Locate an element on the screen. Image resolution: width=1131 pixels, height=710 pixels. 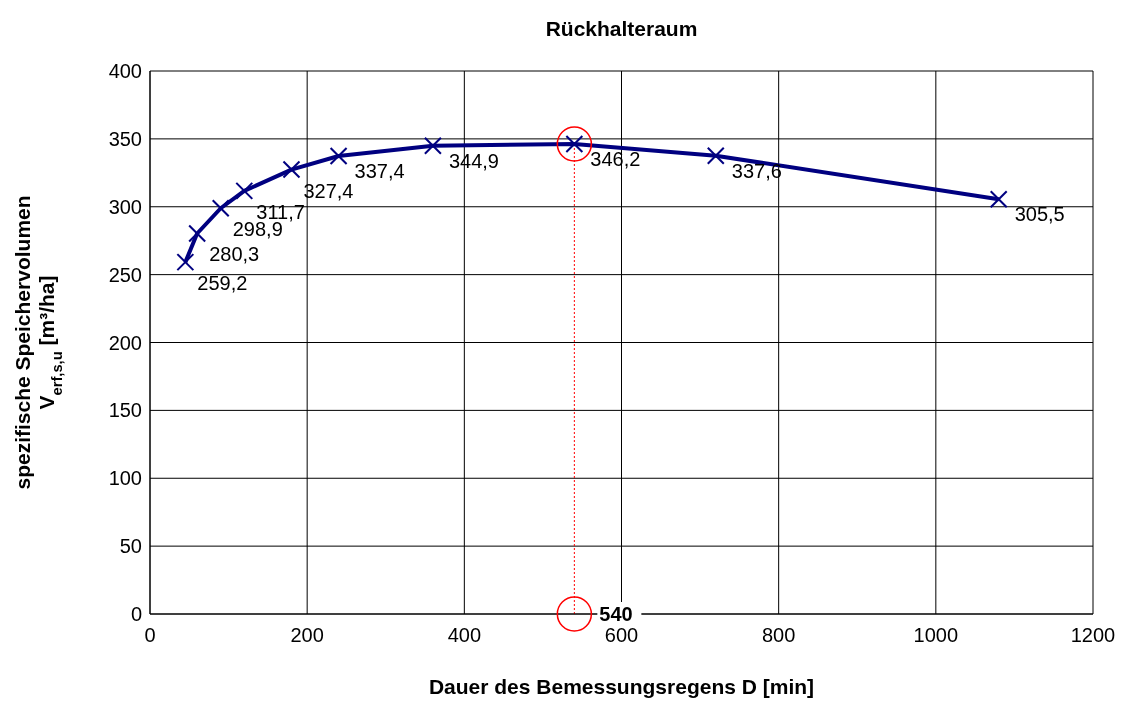
y-tick-label: 400 is located at coordinates (125, 71).